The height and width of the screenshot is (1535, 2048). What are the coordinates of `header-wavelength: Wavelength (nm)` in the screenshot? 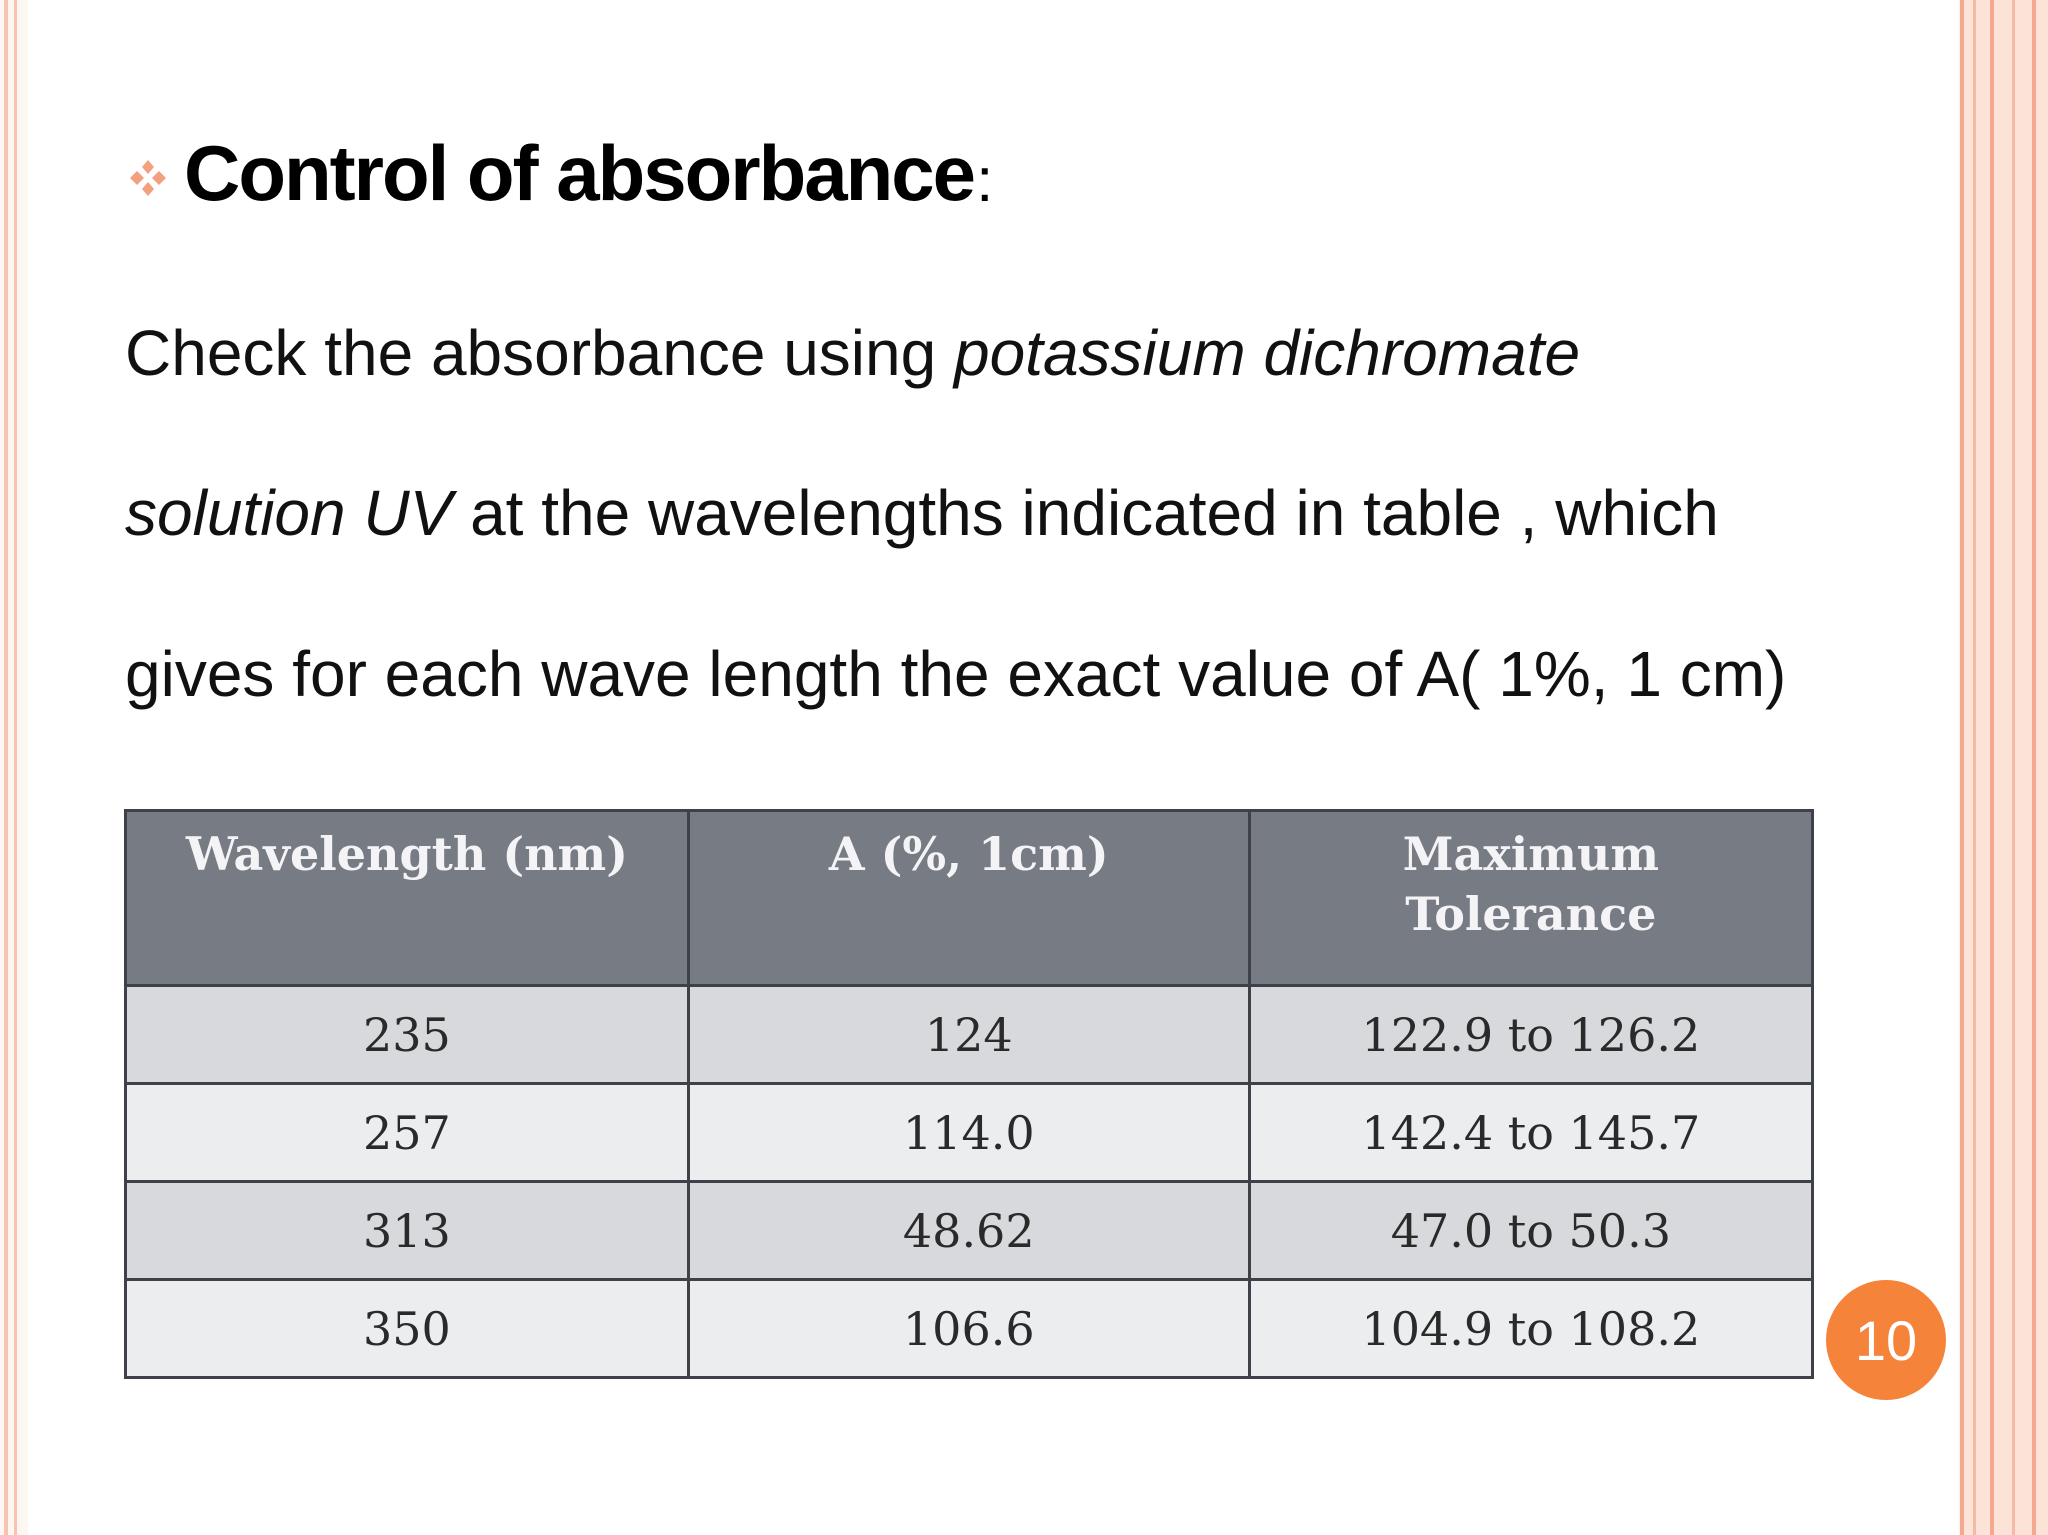 It's located at (407, 898).